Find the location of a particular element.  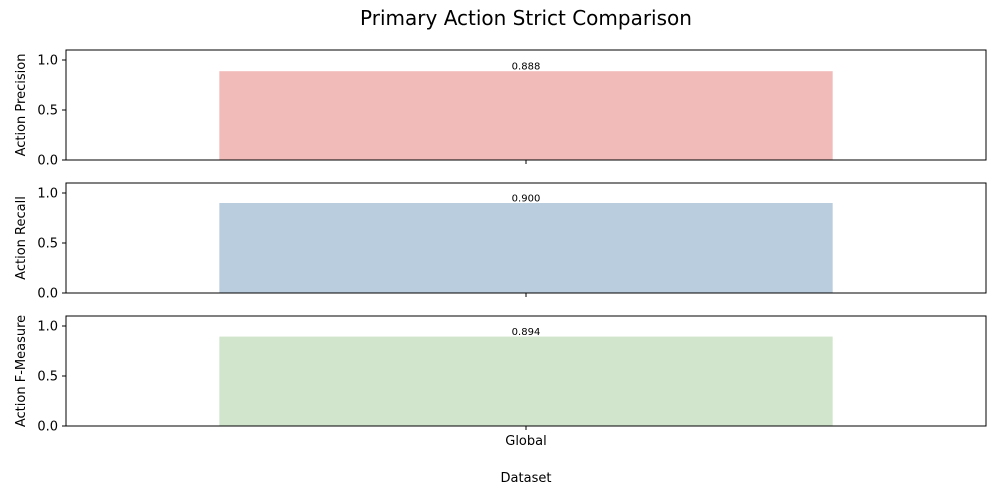

bar-value-label: 0.900 is located at coordinates (526, 199).